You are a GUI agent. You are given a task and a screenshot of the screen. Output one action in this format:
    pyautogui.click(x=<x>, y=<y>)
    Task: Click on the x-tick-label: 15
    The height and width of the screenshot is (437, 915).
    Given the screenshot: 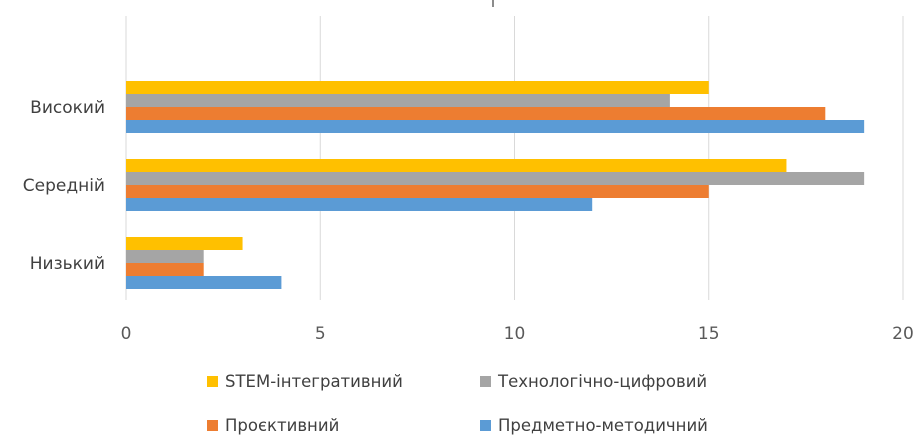 What is the action you would take?
    pyautogui.click(x=709, y=334)
    